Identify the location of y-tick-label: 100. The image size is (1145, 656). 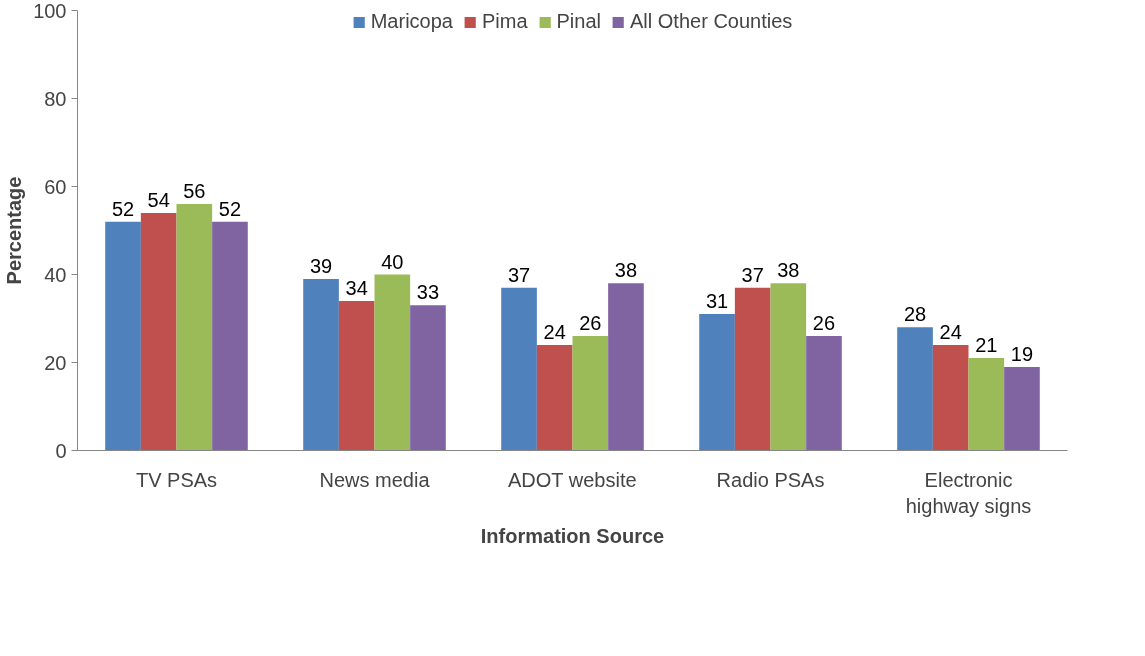
(50, 11).